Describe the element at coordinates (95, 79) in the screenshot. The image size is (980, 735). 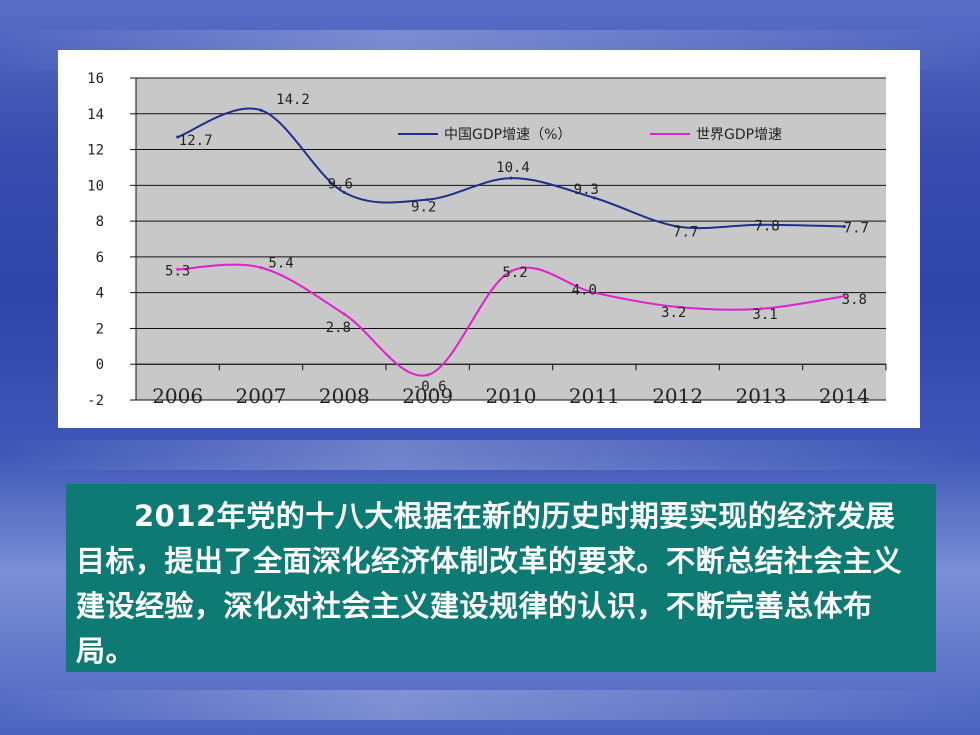
I see `y-tick-label: 16` at that location.